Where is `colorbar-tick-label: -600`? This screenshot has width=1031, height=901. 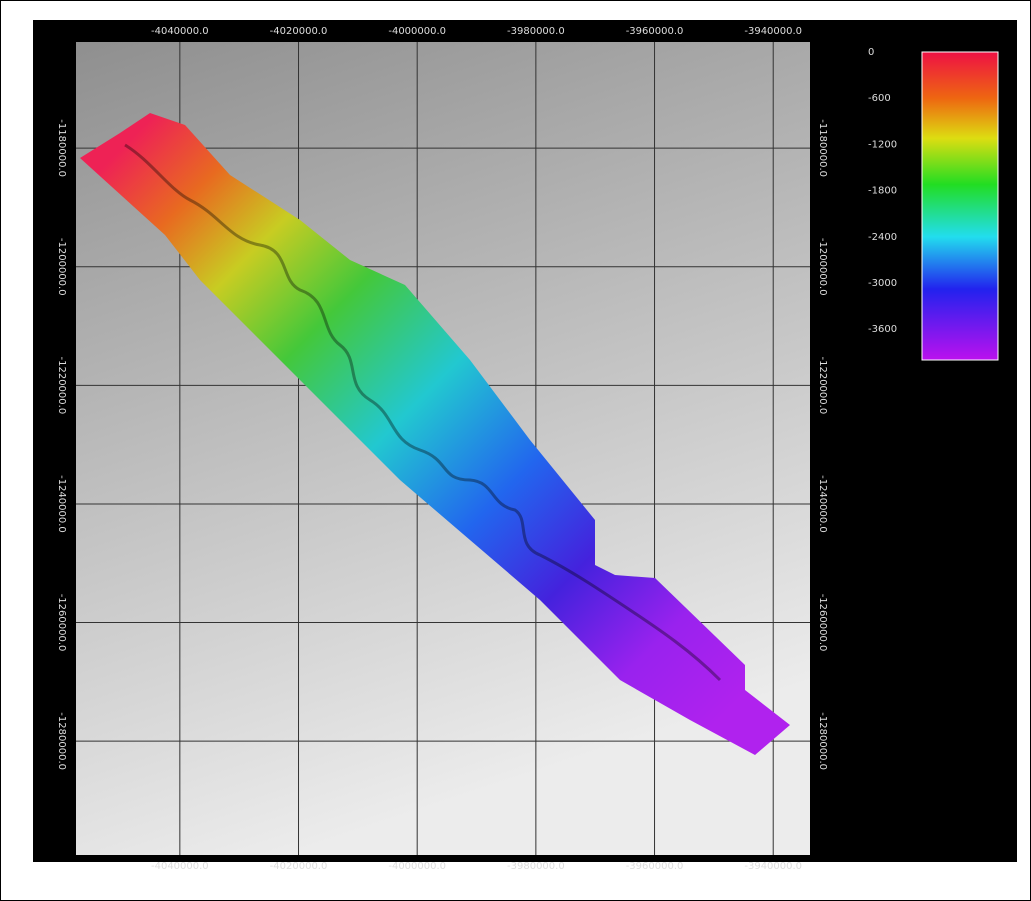
colorbar-tick-label: -600 is located at coordinates (879, 98).